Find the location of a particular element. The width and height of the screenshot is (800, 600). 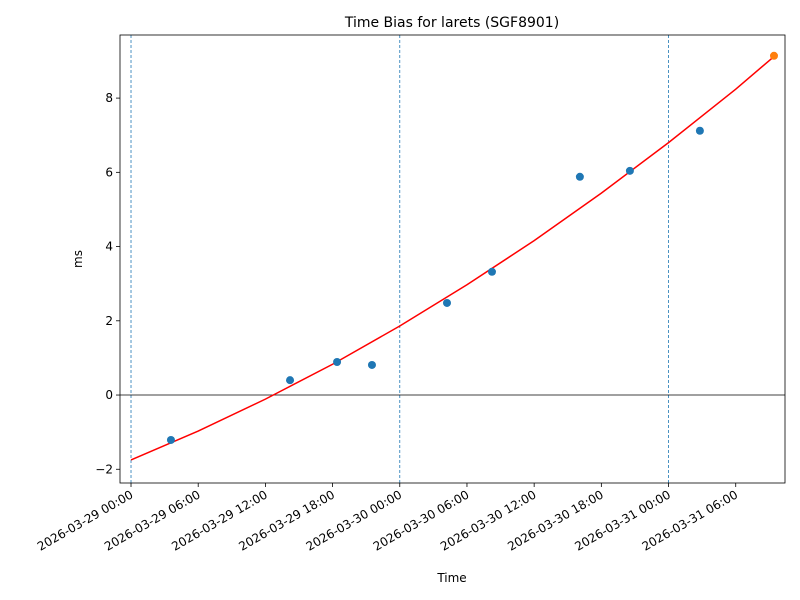

y-axis-label: ms is located at coordinates (78, 259).